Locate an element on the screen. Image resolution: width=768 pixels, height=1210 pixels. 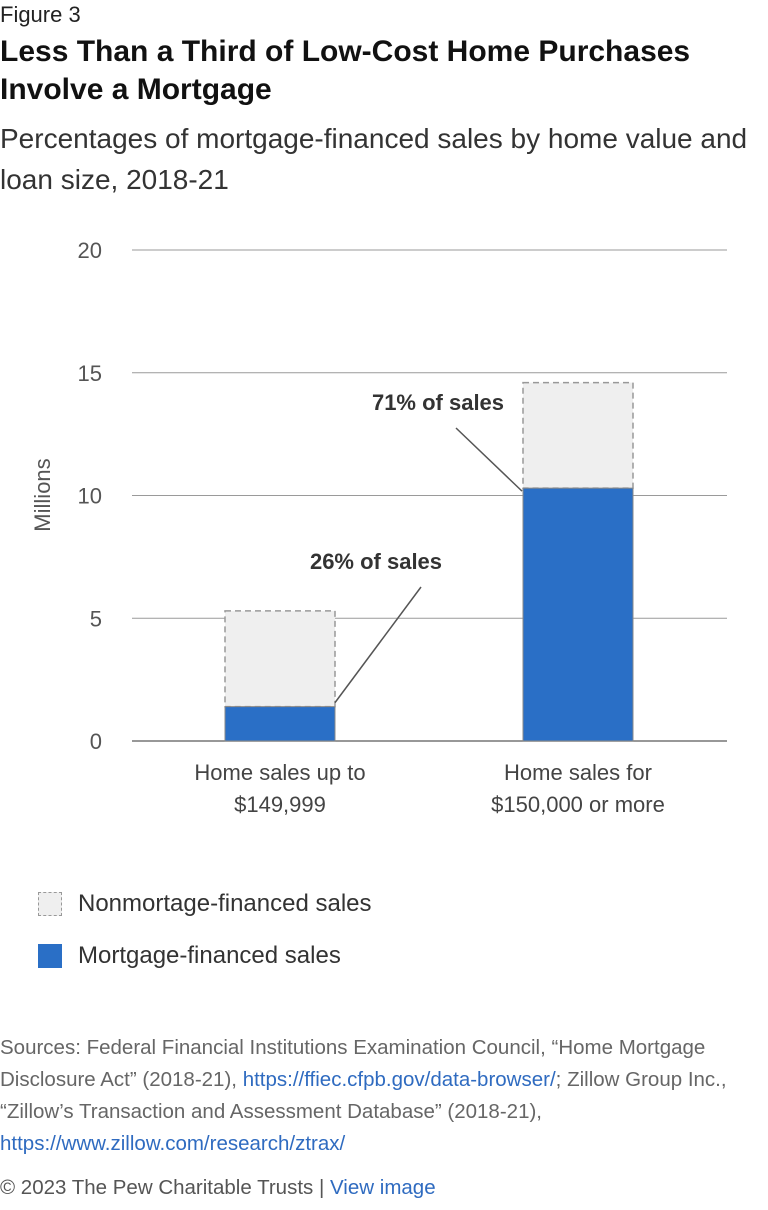
annotation-label: 26% of sales is located at coordinates (376, 561).